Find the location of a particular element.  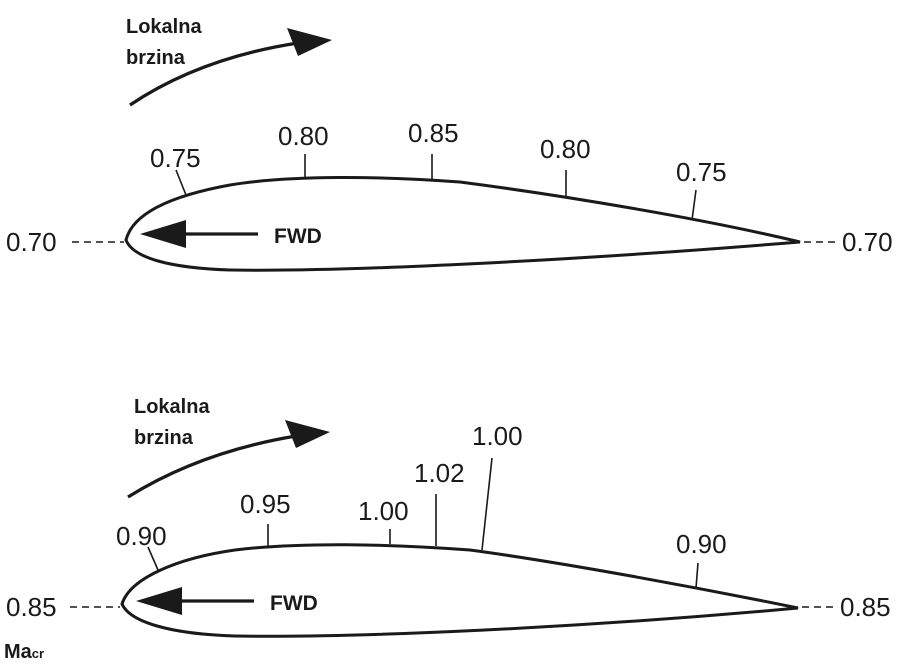

ma-cr-label: Macr is located at coordinates (24, 652).